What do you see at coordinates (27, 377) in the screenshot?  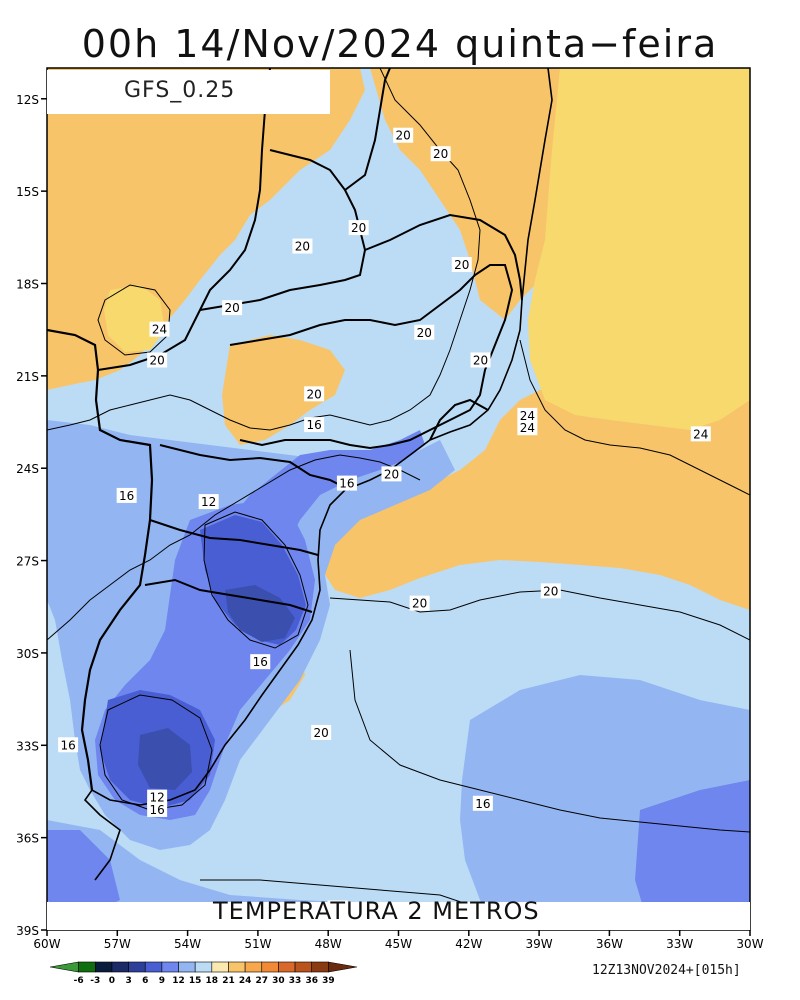 I see `lat-tick-label: 21S` at bounding box center [27, 377].